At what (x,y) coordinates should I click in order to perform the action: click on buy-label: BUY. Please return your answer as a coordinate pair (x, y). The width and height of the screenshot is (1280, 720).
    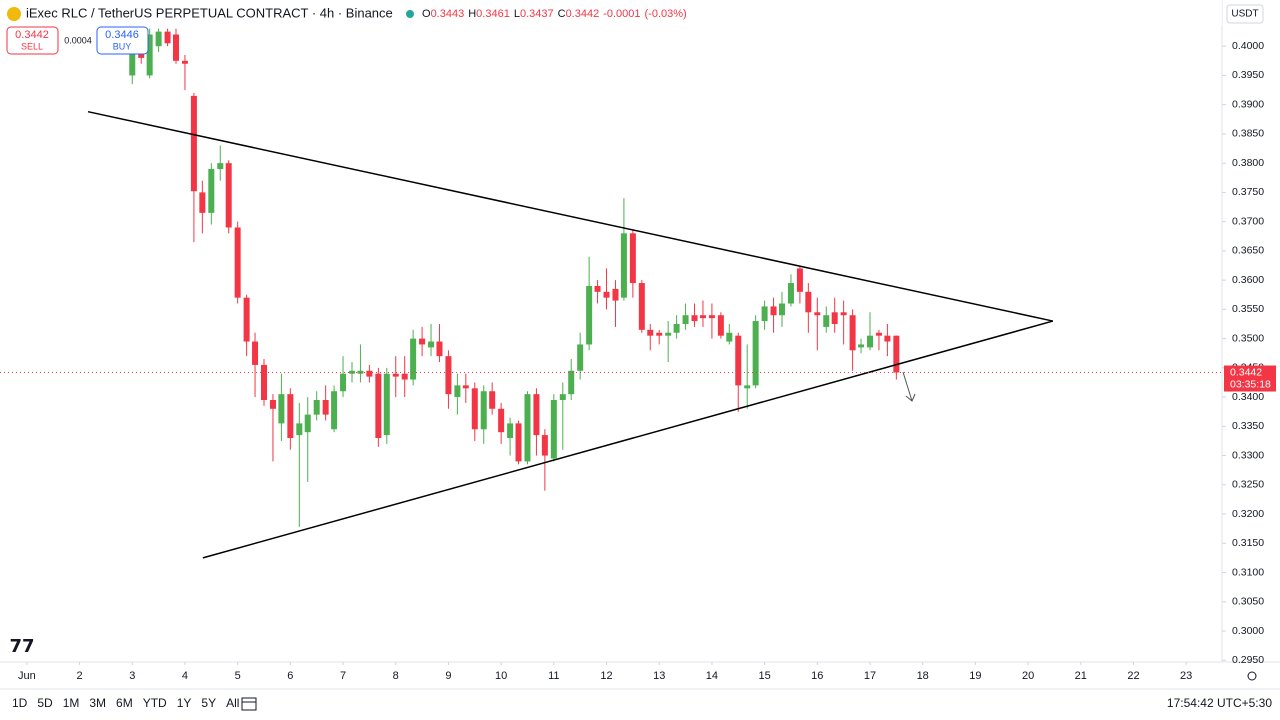
    Looking at the image, I should click on (122, 46).